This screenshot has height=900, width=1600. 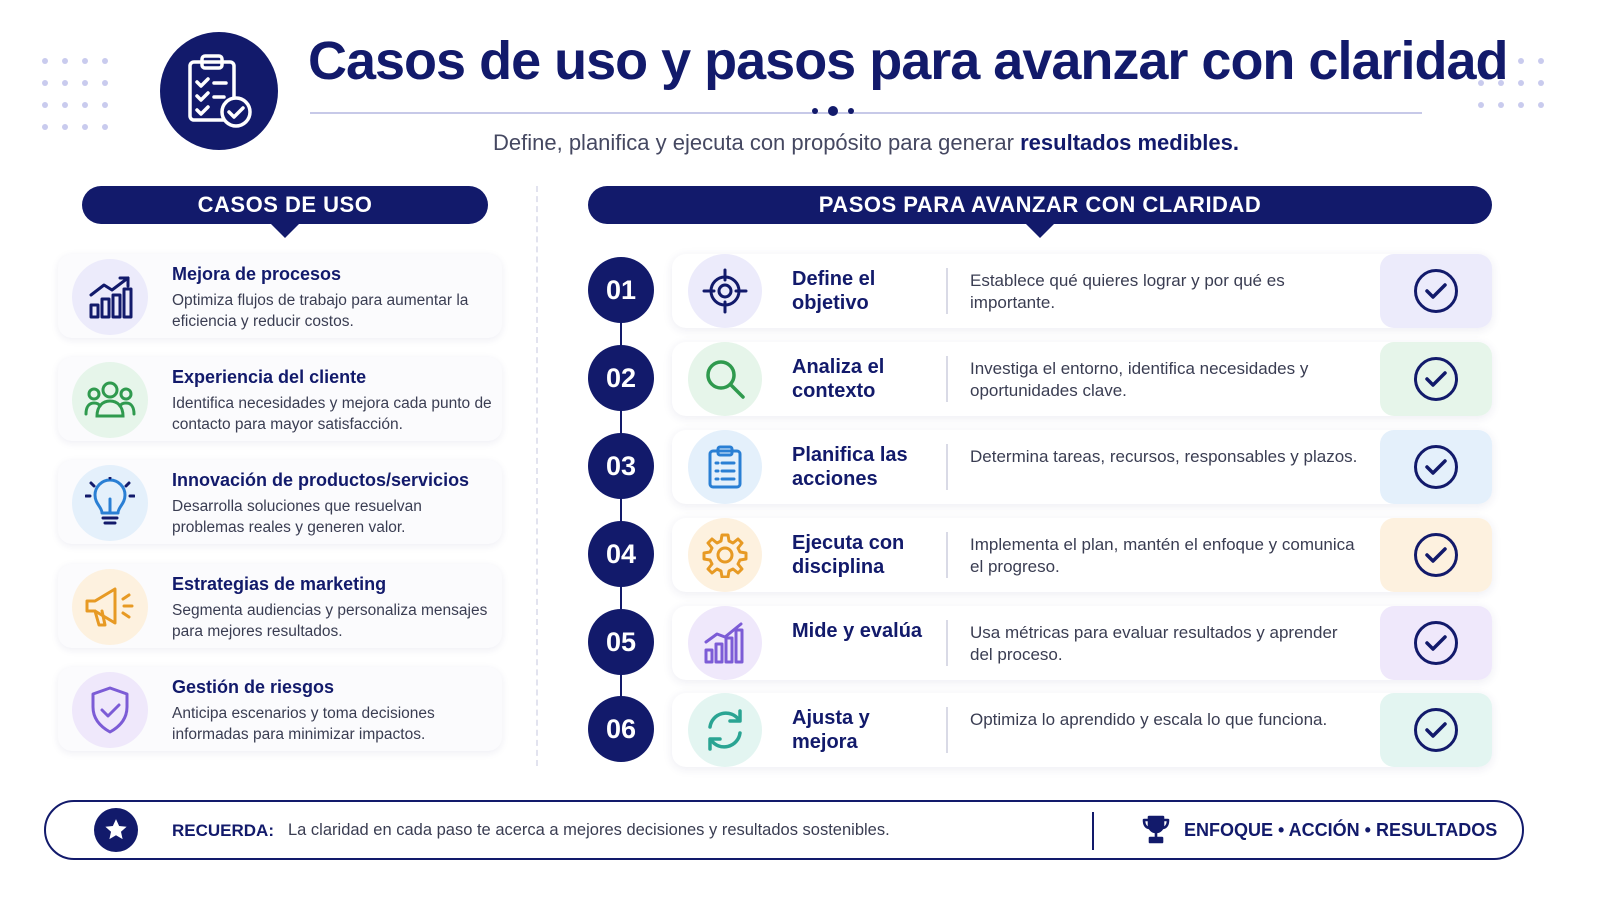 I want to click on step-number: 04, so click(x=621, y=554).